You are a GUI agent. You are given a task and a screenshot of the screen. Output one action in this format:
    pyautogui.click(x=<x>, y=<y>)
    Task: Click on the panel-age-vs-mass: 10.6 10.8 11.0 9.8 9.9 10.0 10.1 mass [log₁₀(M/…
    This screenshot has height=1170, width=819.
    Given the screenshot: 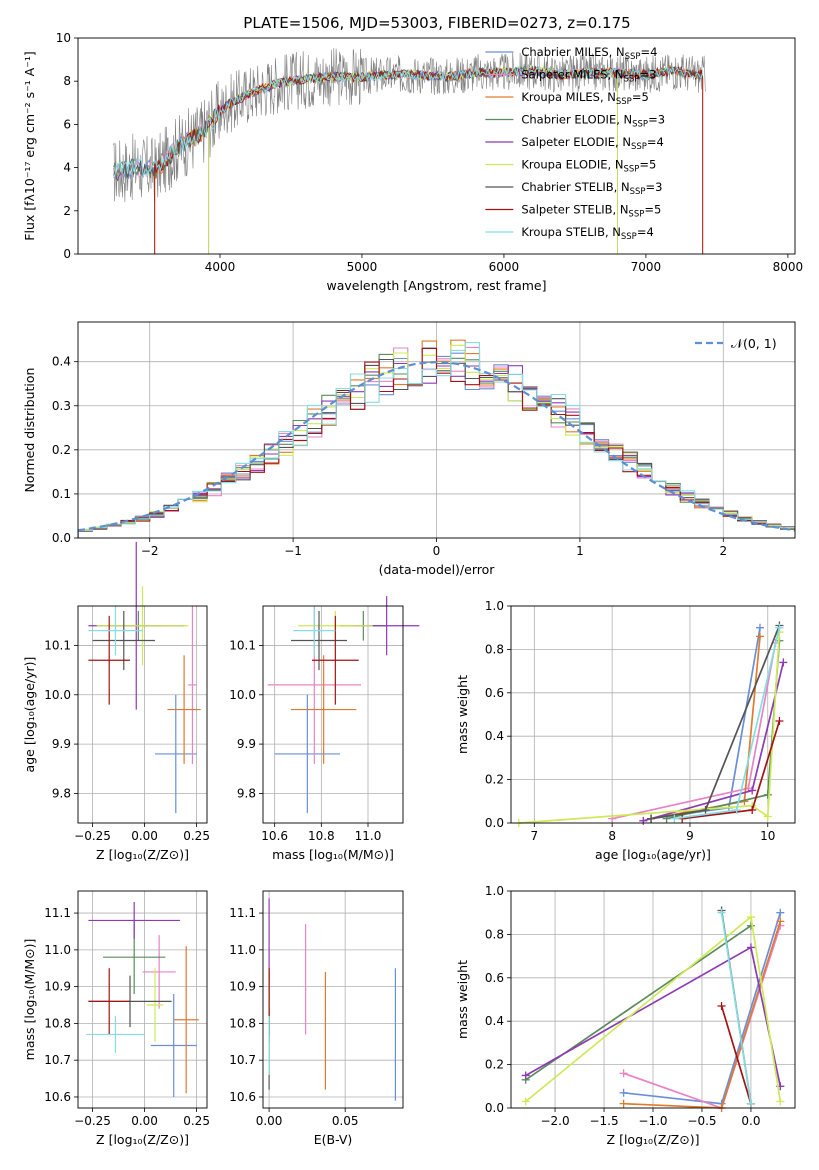 What is the action you would take?
    pyautogui.click(x=324, y=729)
    